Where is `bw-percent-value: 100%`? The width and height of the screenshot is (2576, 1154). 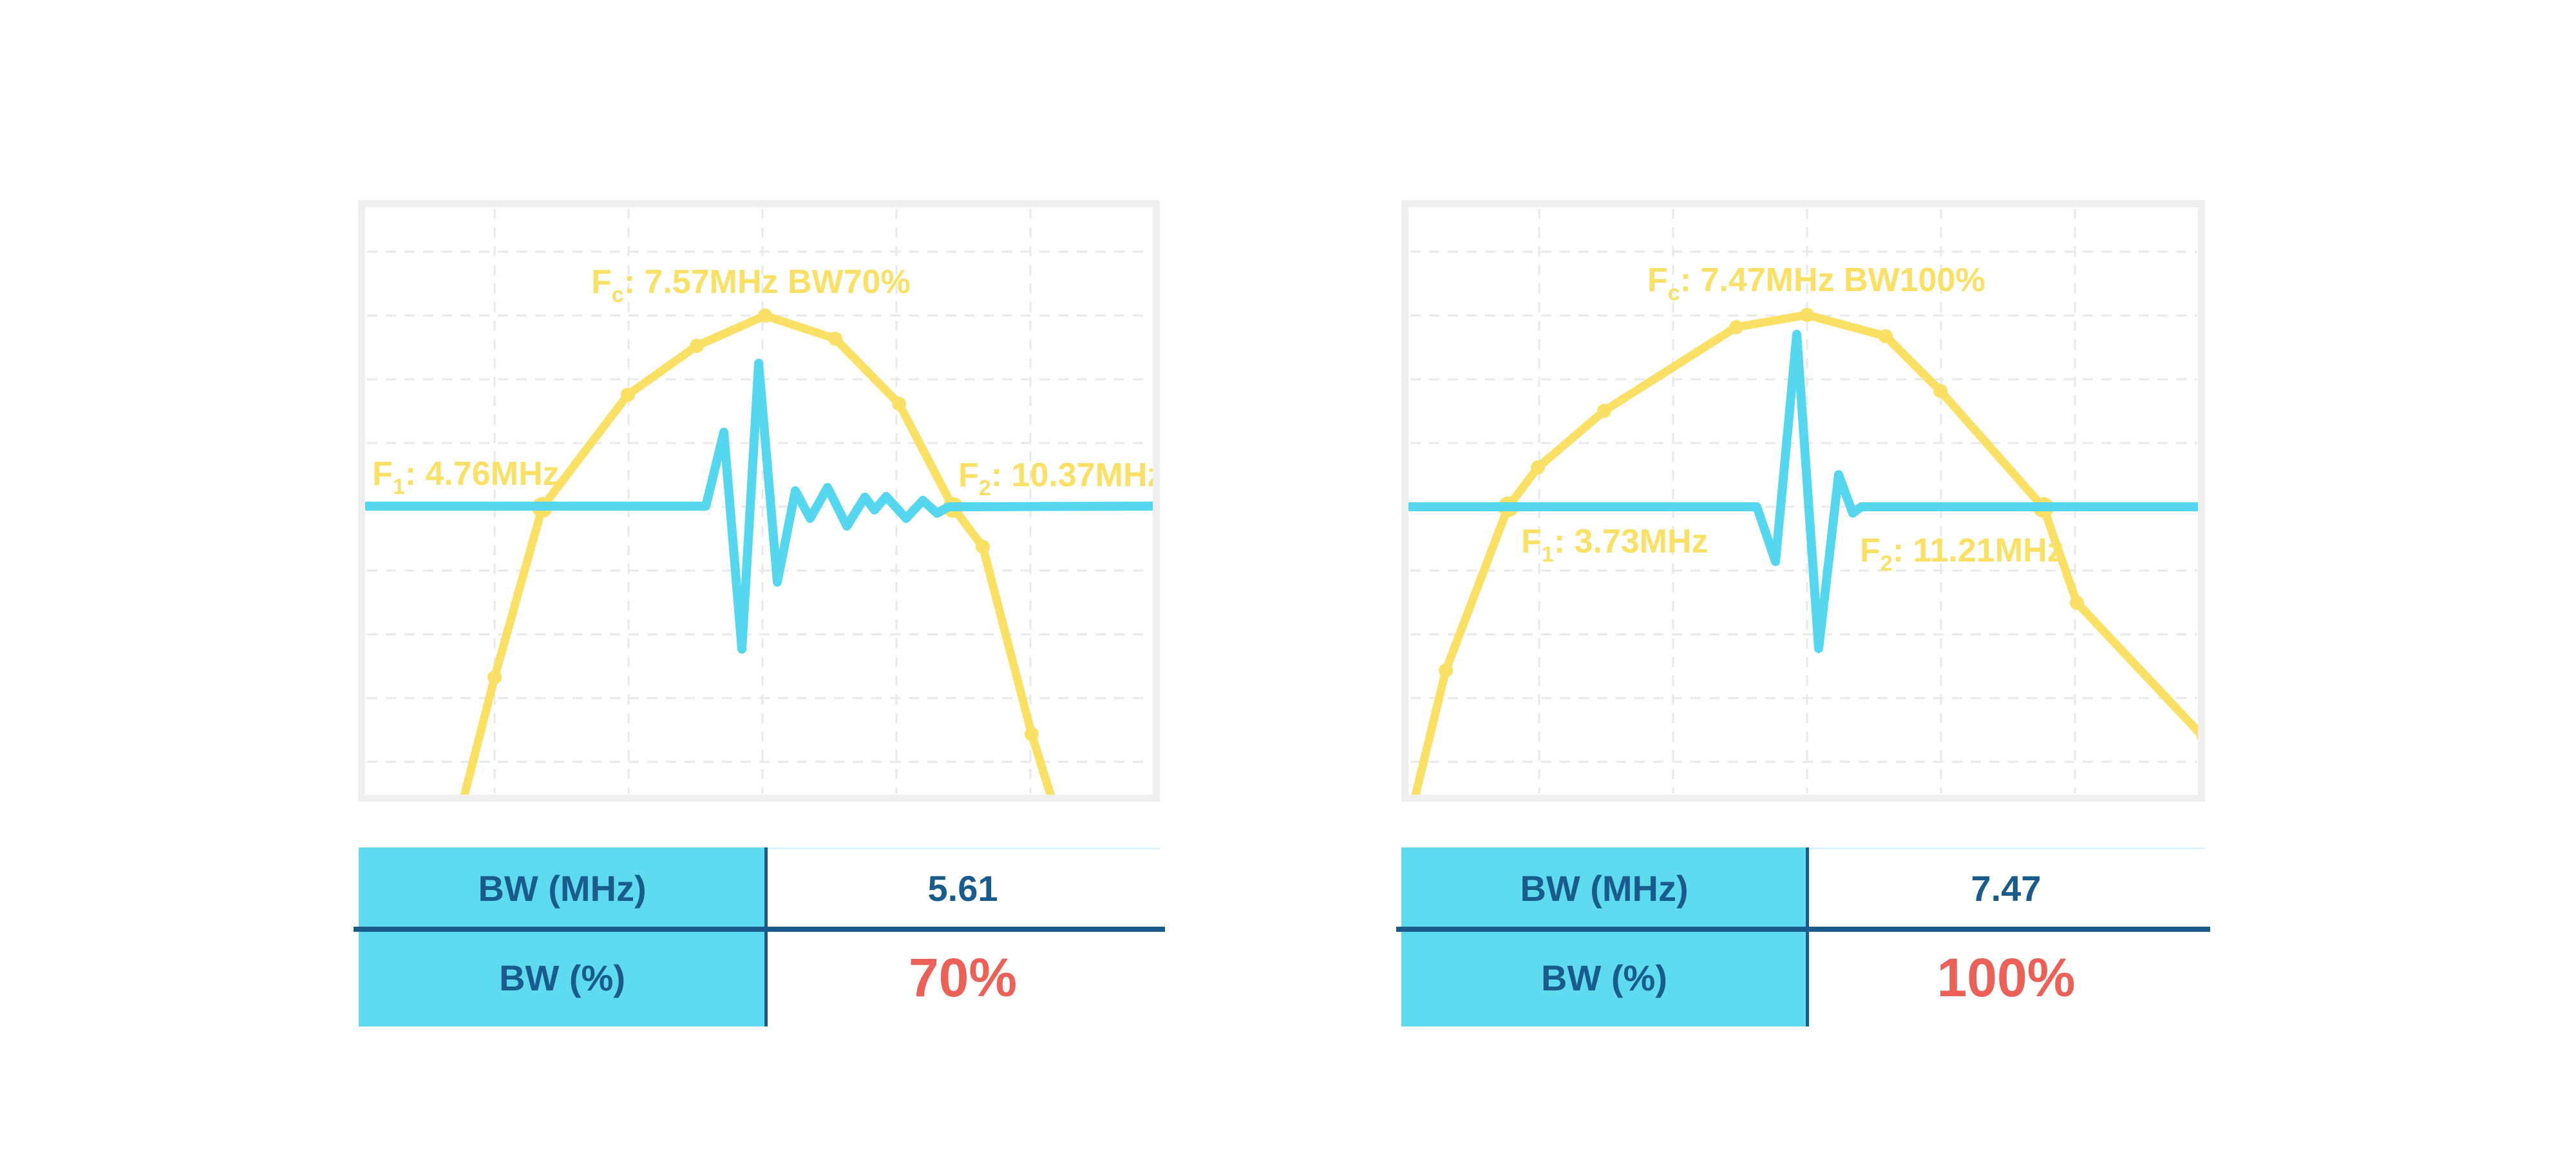
bw-percent-value: 100% is located at coordinates (2006, 977).